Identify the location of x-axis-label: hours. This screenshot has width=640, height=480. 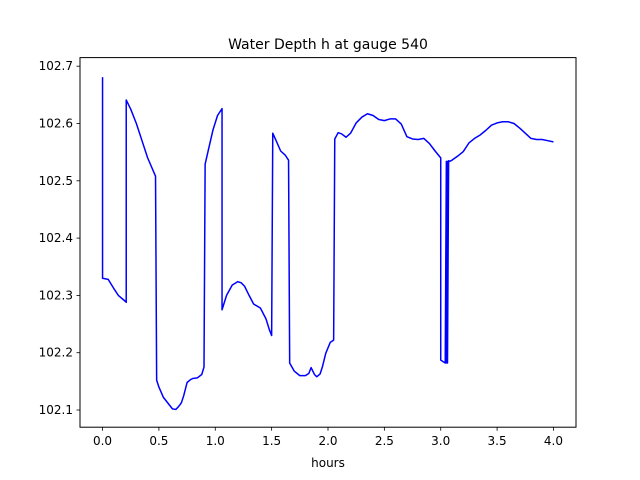
(328, 463).